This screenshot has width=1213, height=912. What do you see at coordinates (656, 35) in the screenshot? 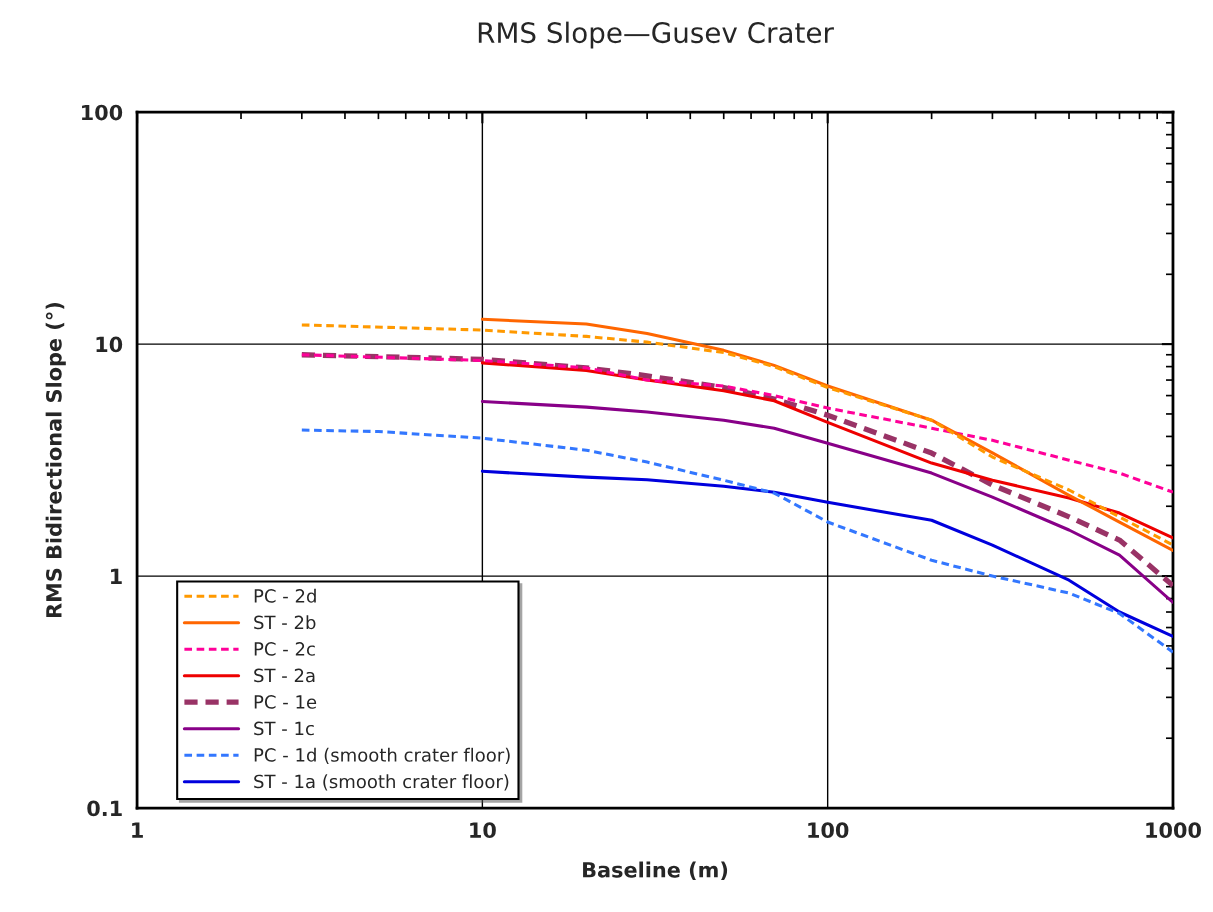
I see `chart-title: RMS Slope—Gusev Crater` at bounding box center [656, 35].